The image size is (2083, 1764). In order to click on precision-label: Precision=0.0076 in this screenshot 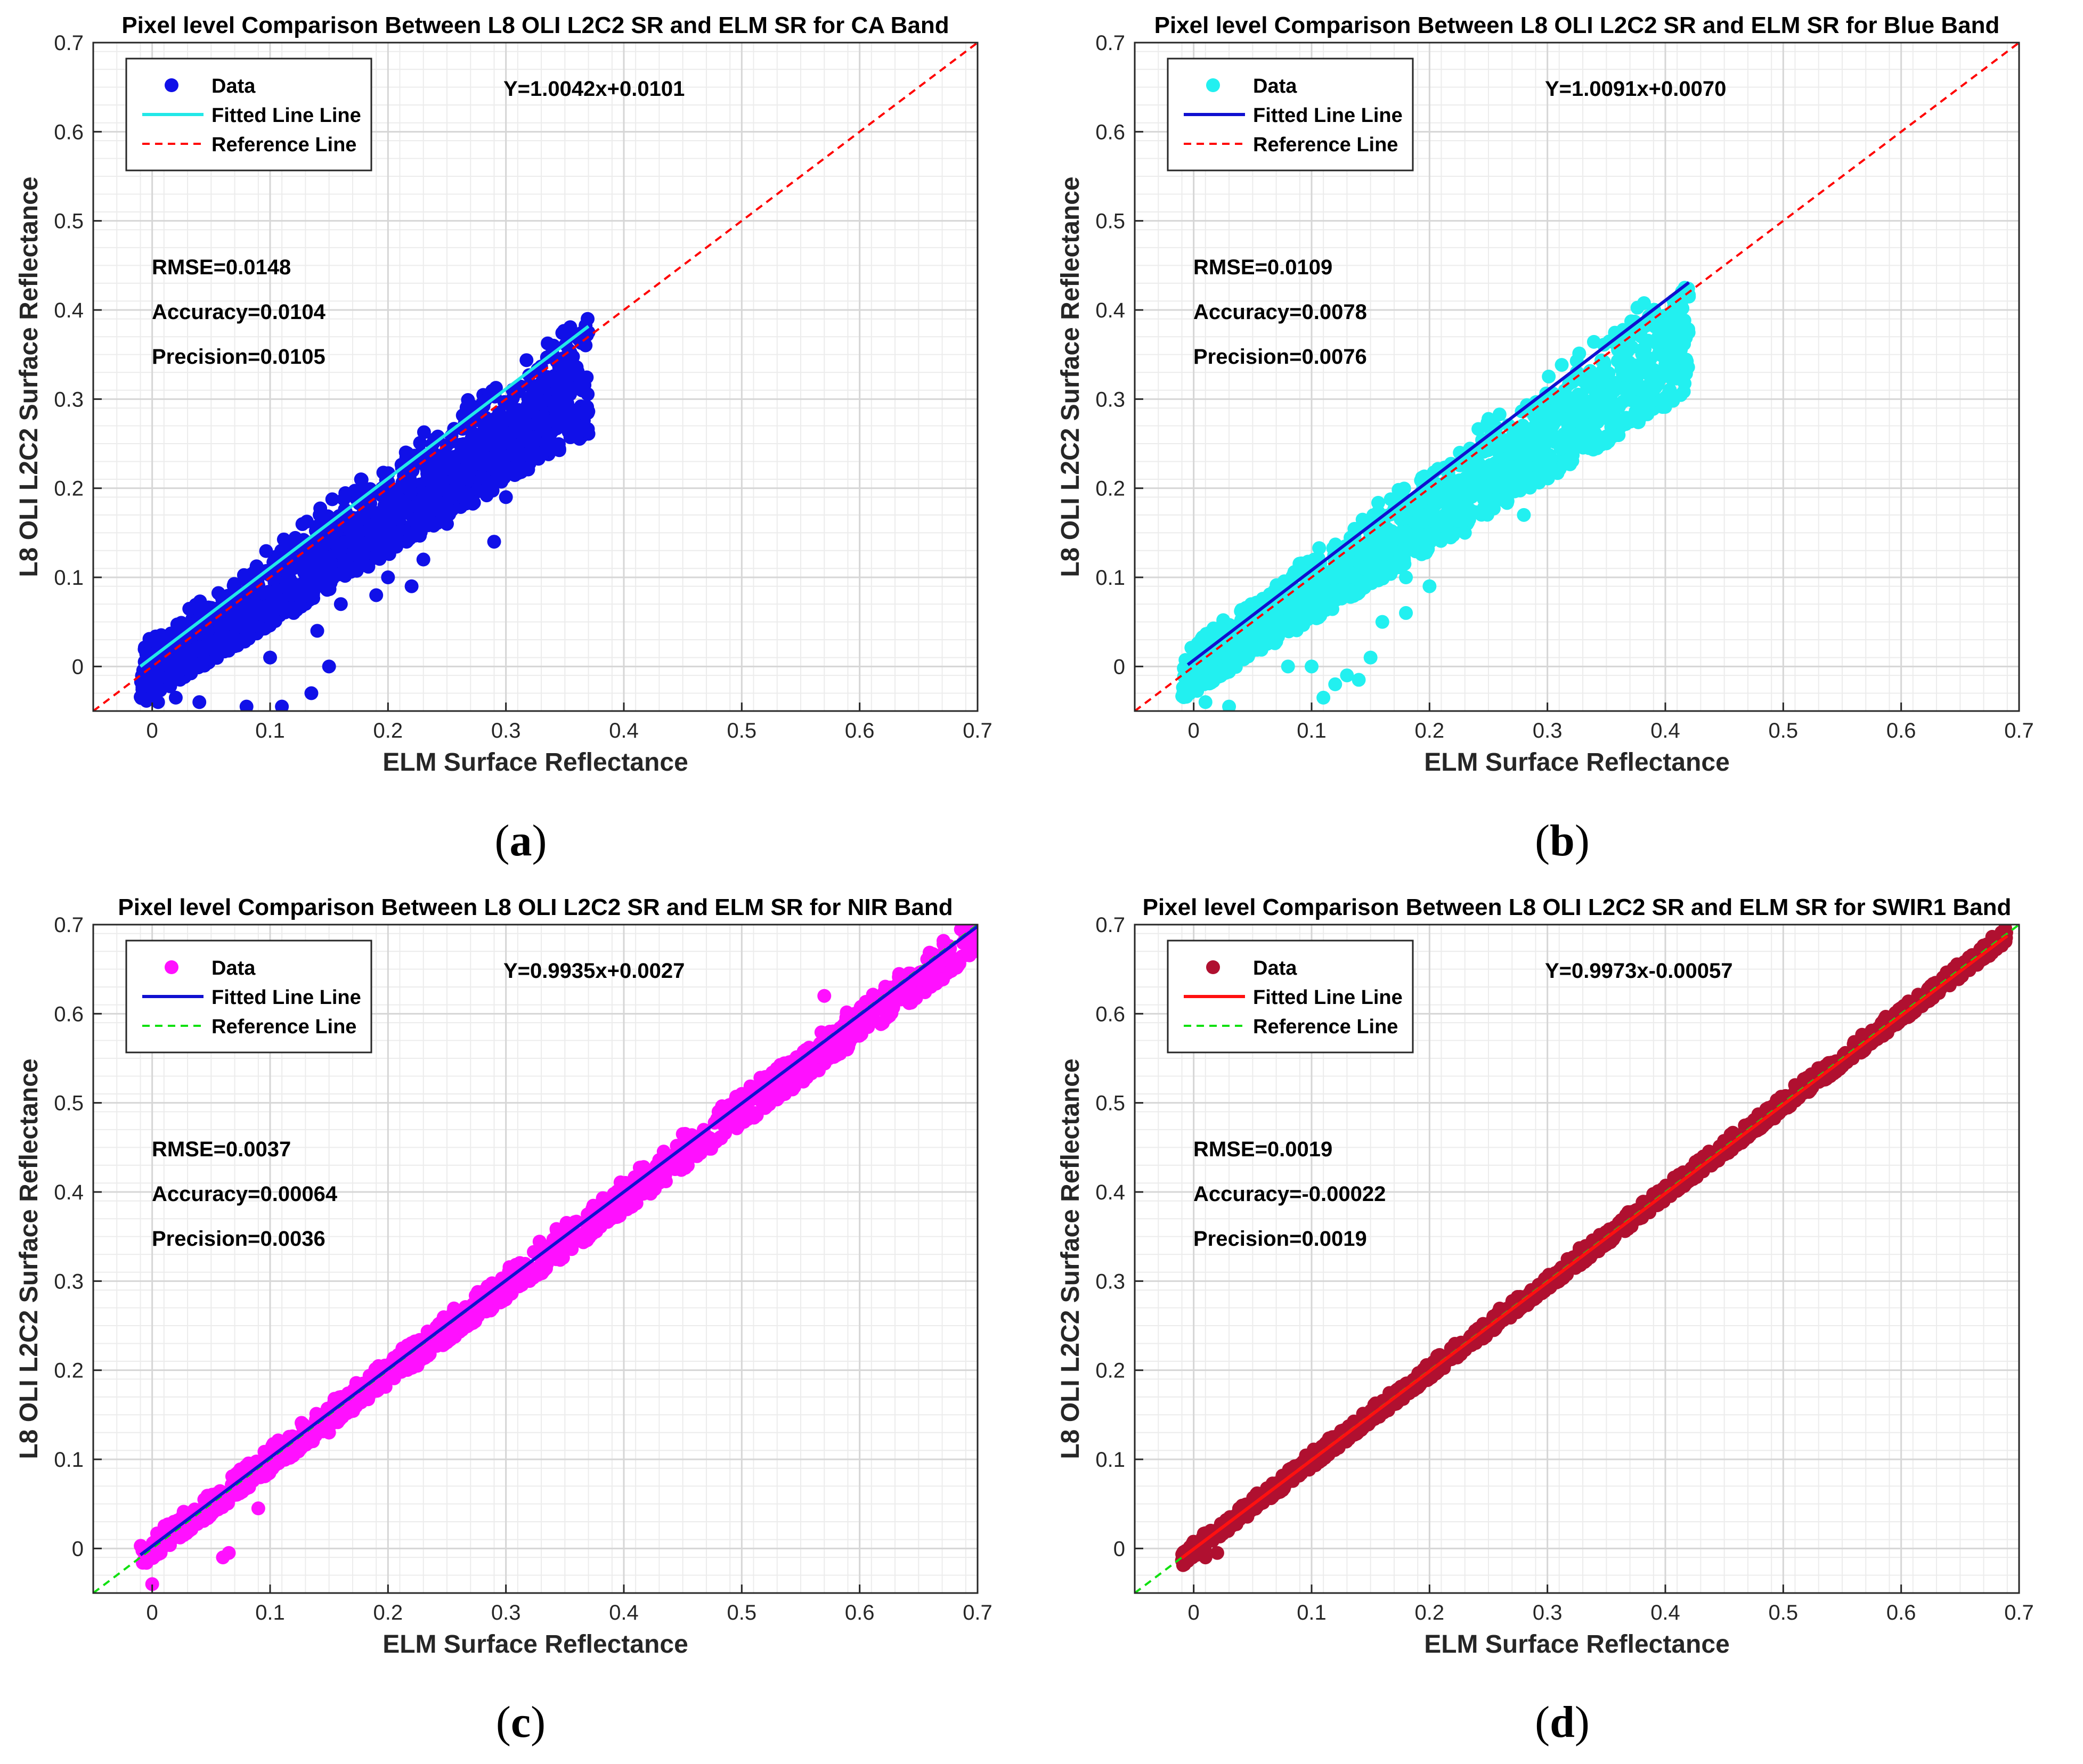, I will do `click(1280, 357)`.